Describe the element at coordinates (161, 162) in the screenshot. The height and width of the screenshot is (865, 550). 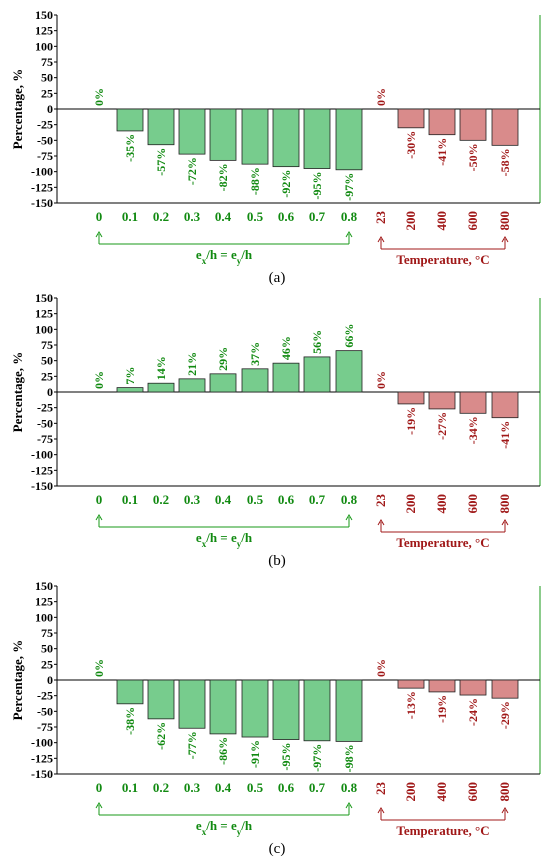
I see `data-label: -57%` at that location.